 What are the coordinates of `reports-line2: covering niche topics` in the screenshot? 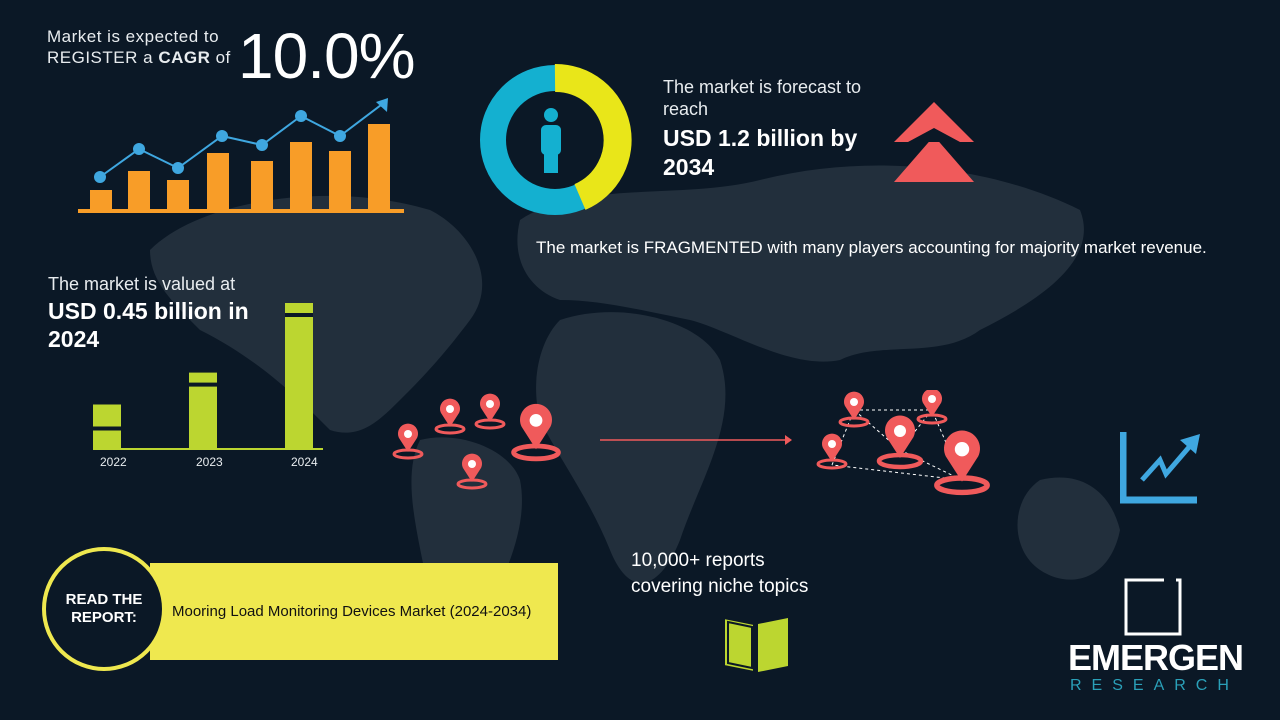 It's located at (720, 586).